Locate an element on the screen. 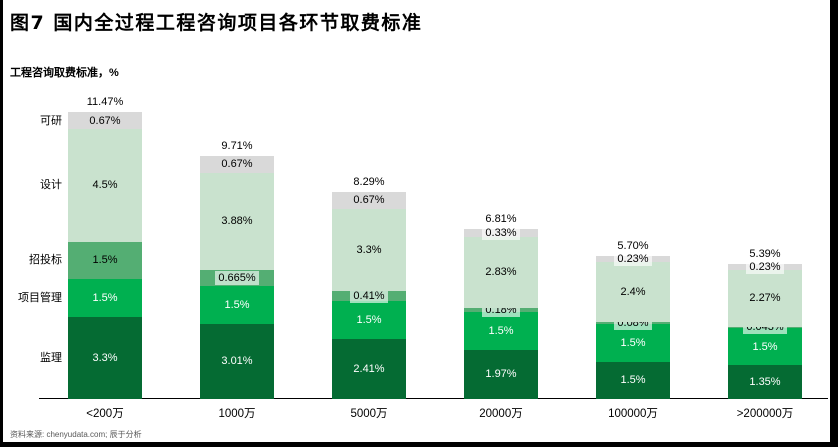 The height and width of the screenshot is (447, 838). segment-value-label: 2.4% is located at coordinates (633, 292).